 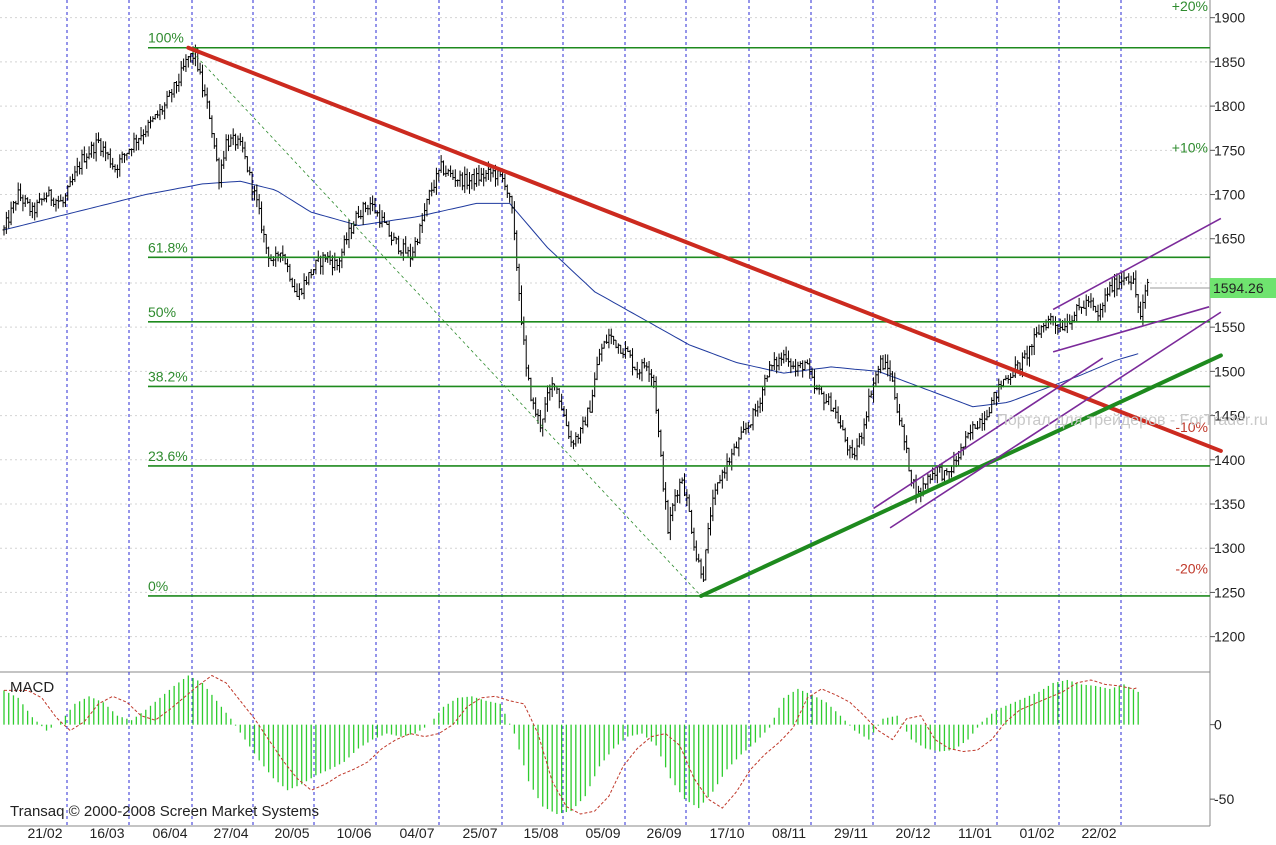 I want to click on date-tick-label: 21/02, so click(x=44, y=833).